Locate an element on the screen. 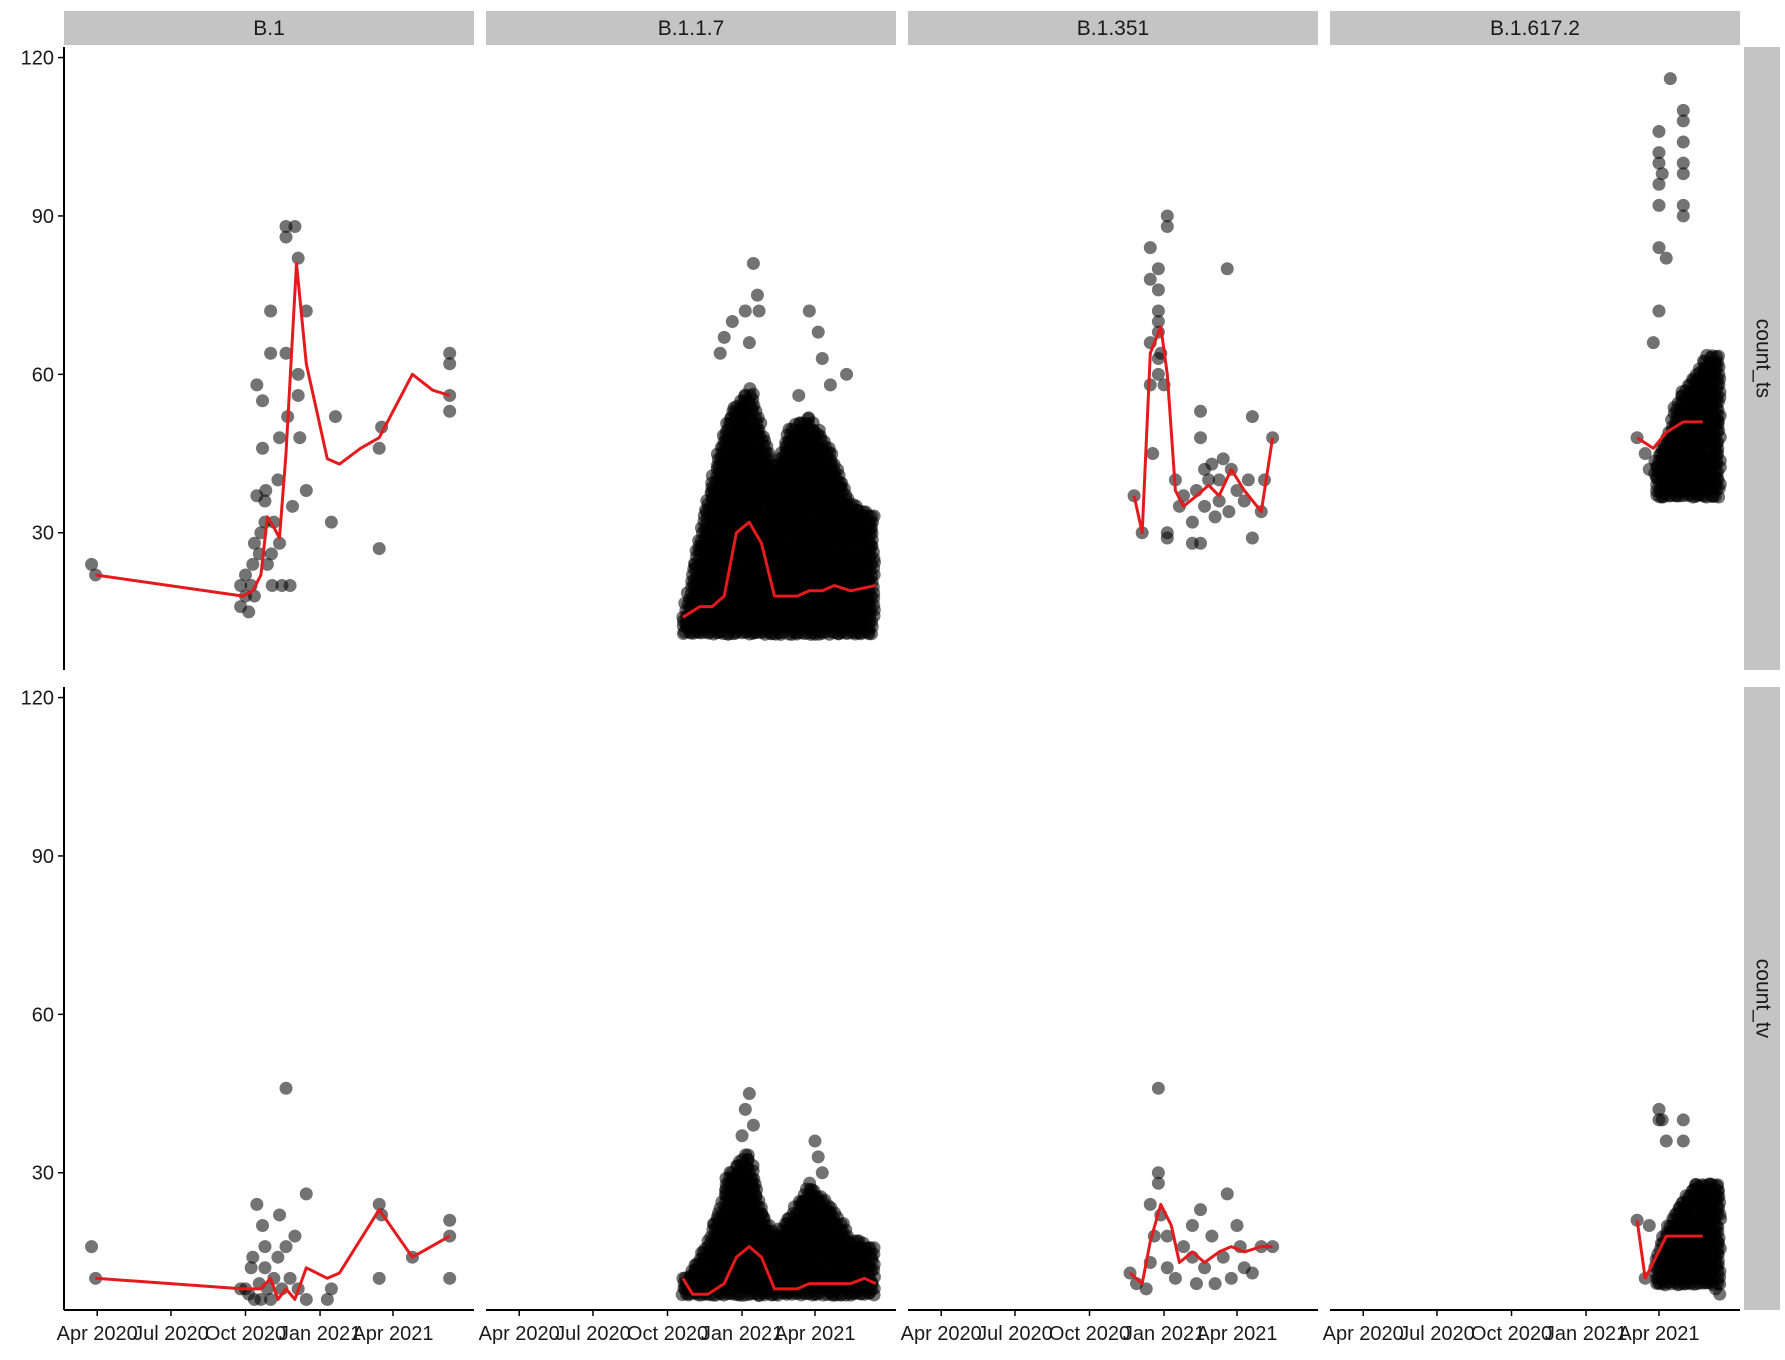 The image size is (1785, 1360). y-tick-label: 90 is located at coordinates (43, 857).